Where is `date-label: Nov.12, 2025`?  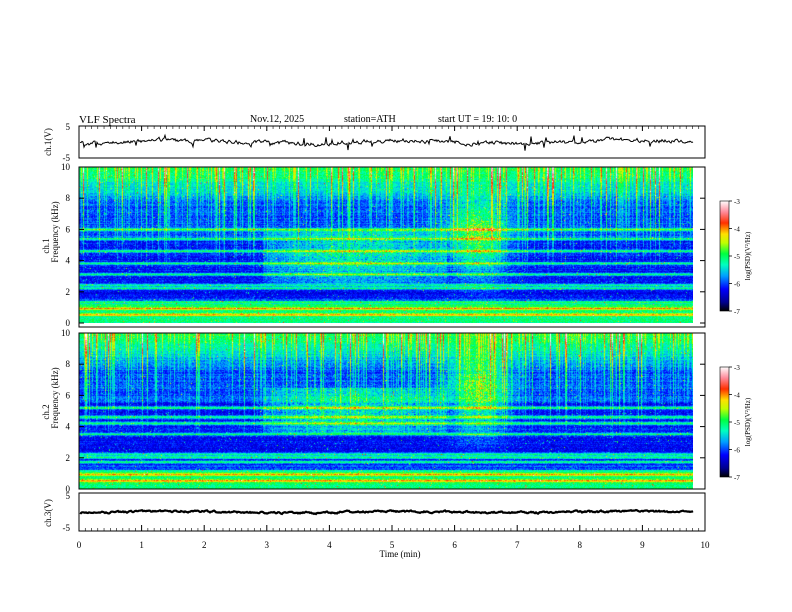 date-label: Nov.12, 2025 is located at coordinates (277, 119).